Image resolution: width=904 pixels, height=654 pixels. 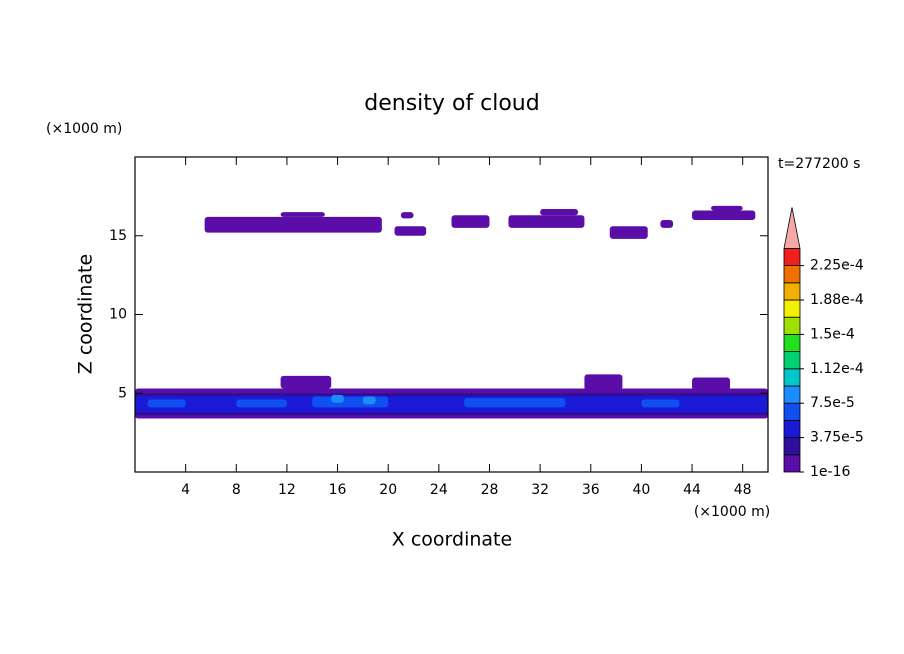 What do you see at coordinates (837, 266) in the screenshot?
I see `colorbar-label: 2.25e-4` at bounding box center [837, 266].